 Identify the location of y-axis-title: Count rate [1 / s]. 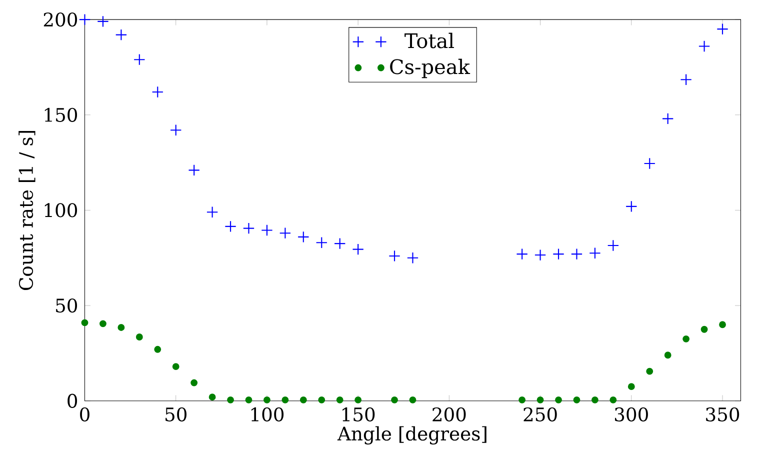
(27, 210).